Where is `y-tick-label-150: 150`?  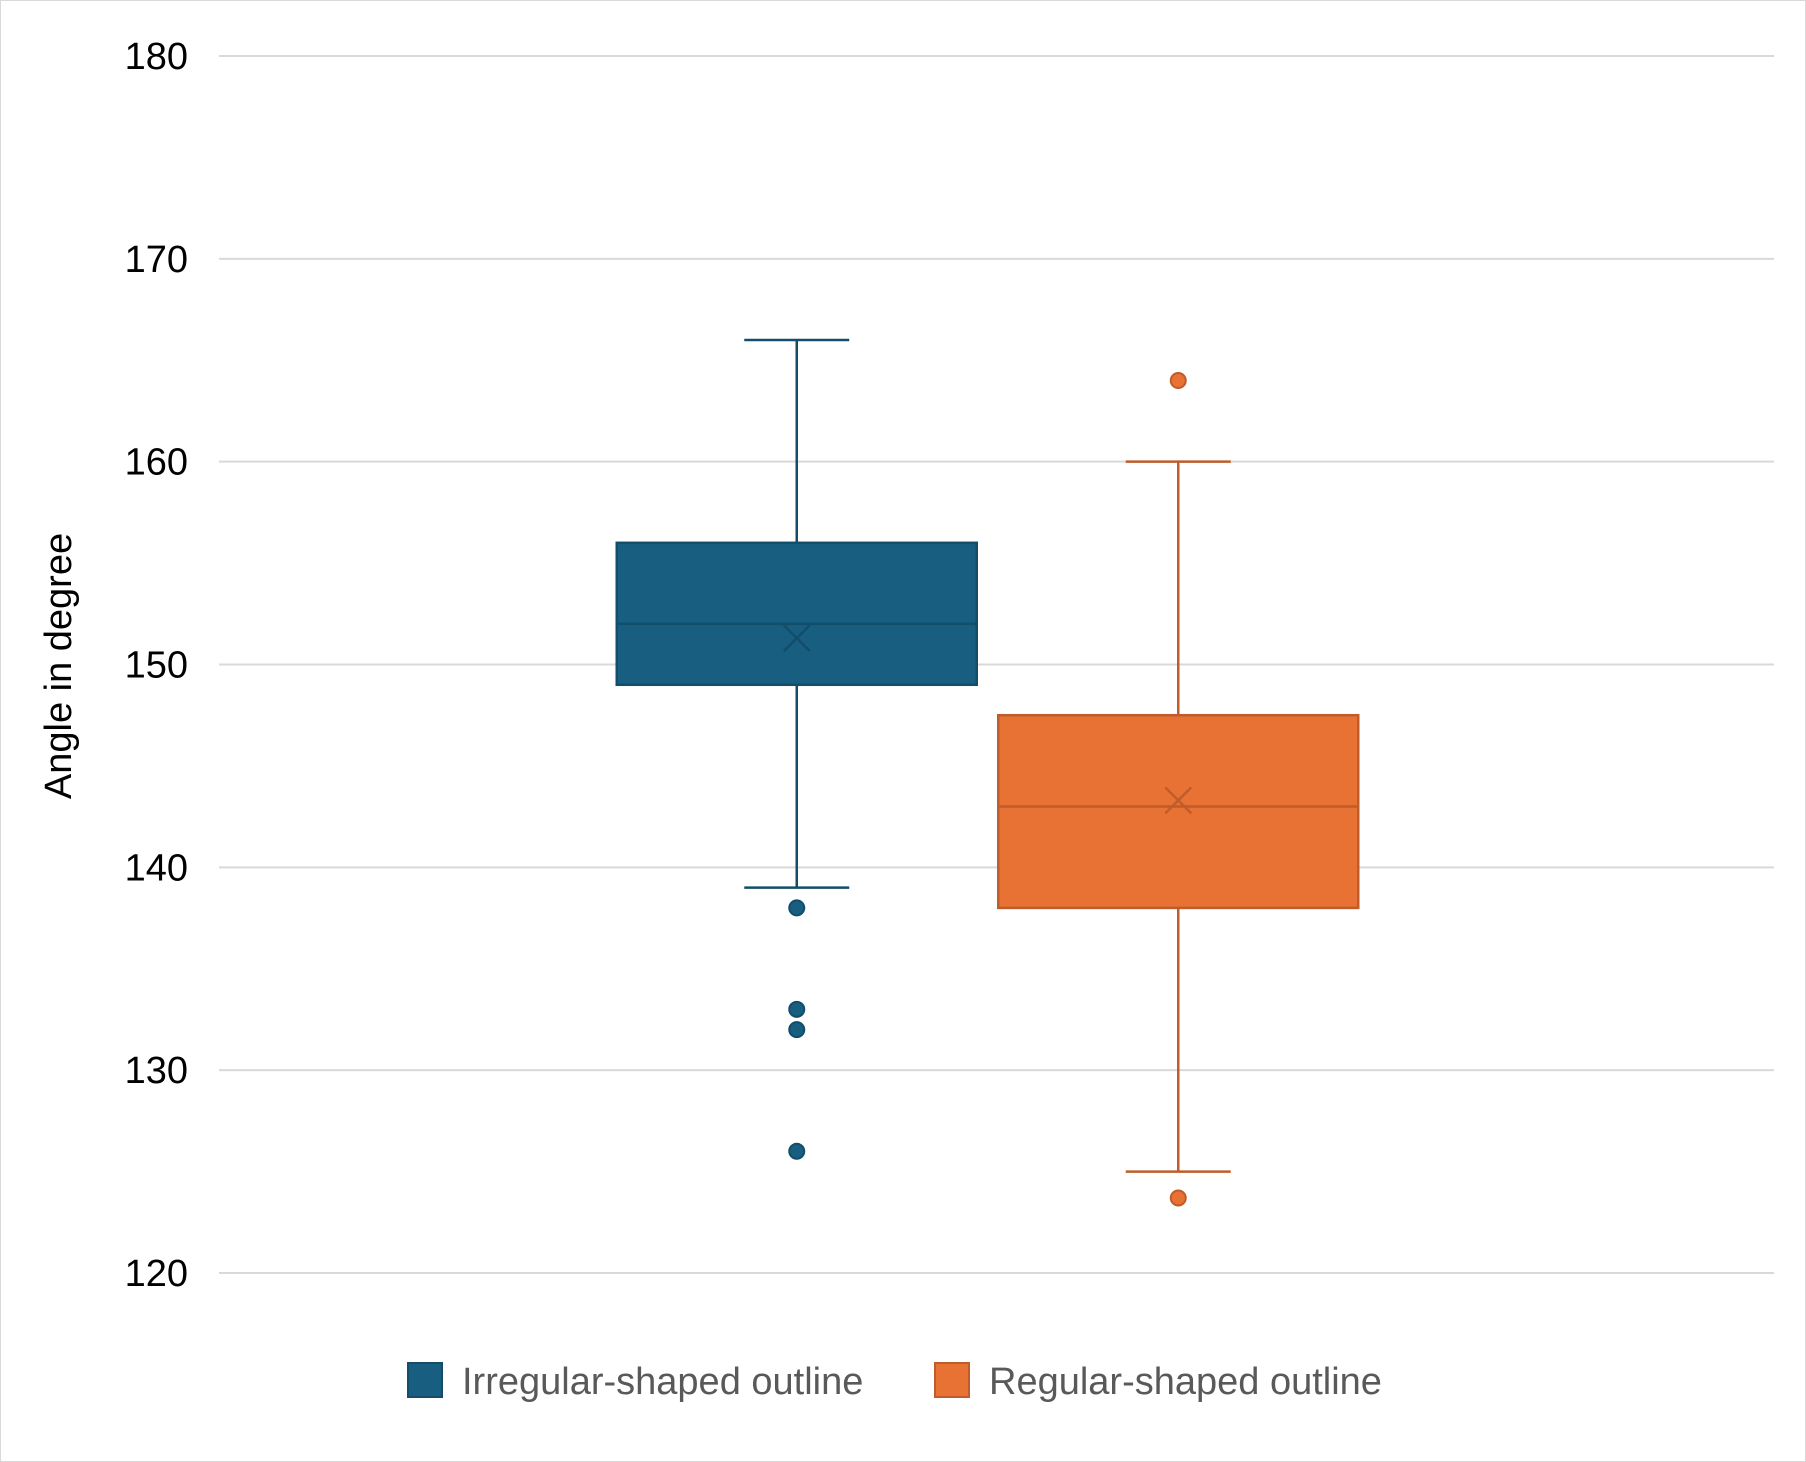 y-tick-label-150: 150 is located at coordinates (156, 666).